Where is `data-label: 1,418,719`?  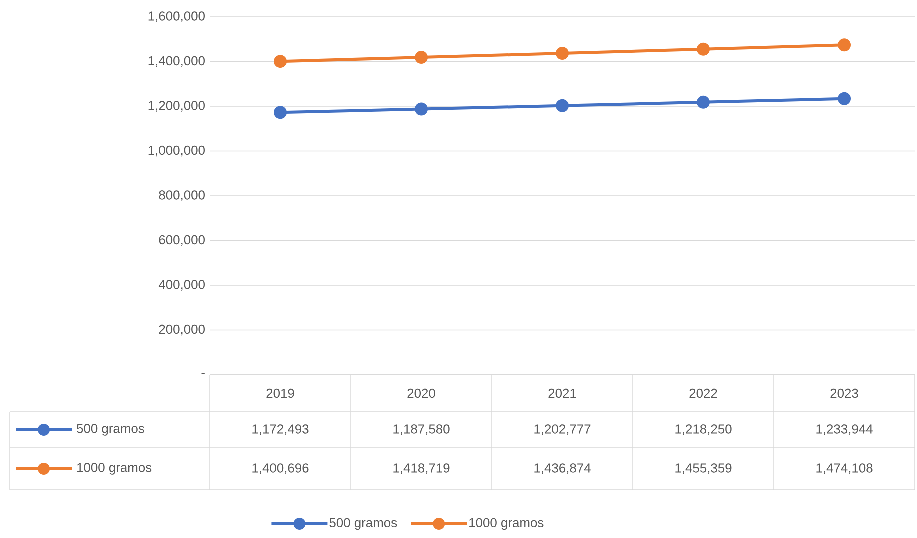
data-label: 1,418,719 is located at coordinates (422, 469).